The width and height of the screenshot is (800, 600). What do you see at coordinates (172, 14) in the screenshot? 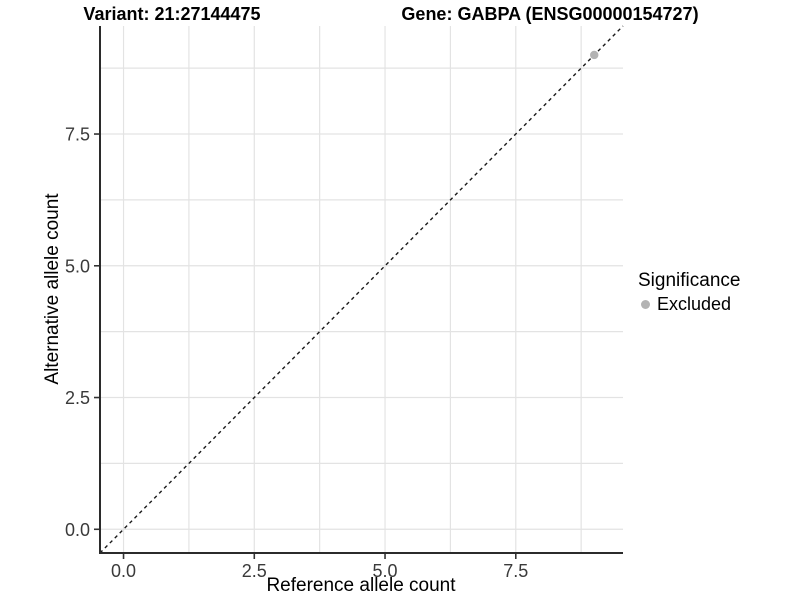
I see `plot-title-variant: Variant: 21:27144475` at bounding box center [172, 14].